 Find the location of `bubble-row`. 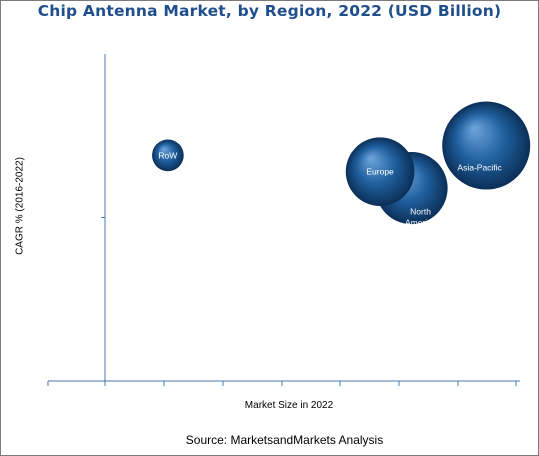

bubble-row is located at coordinates (168, 155).